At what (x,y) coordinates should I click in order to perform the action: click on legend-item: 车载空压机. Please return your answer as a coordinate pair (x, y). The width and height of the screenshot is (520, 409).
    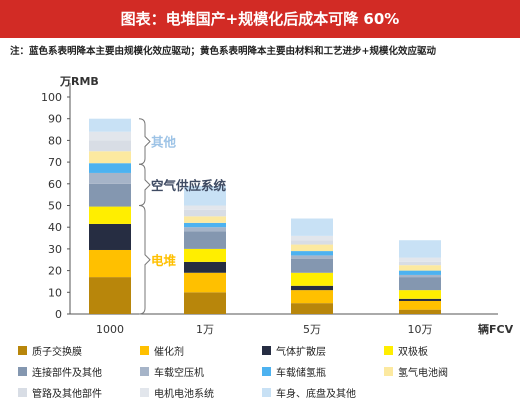
    Looking at the image, I should click on (201, 371).